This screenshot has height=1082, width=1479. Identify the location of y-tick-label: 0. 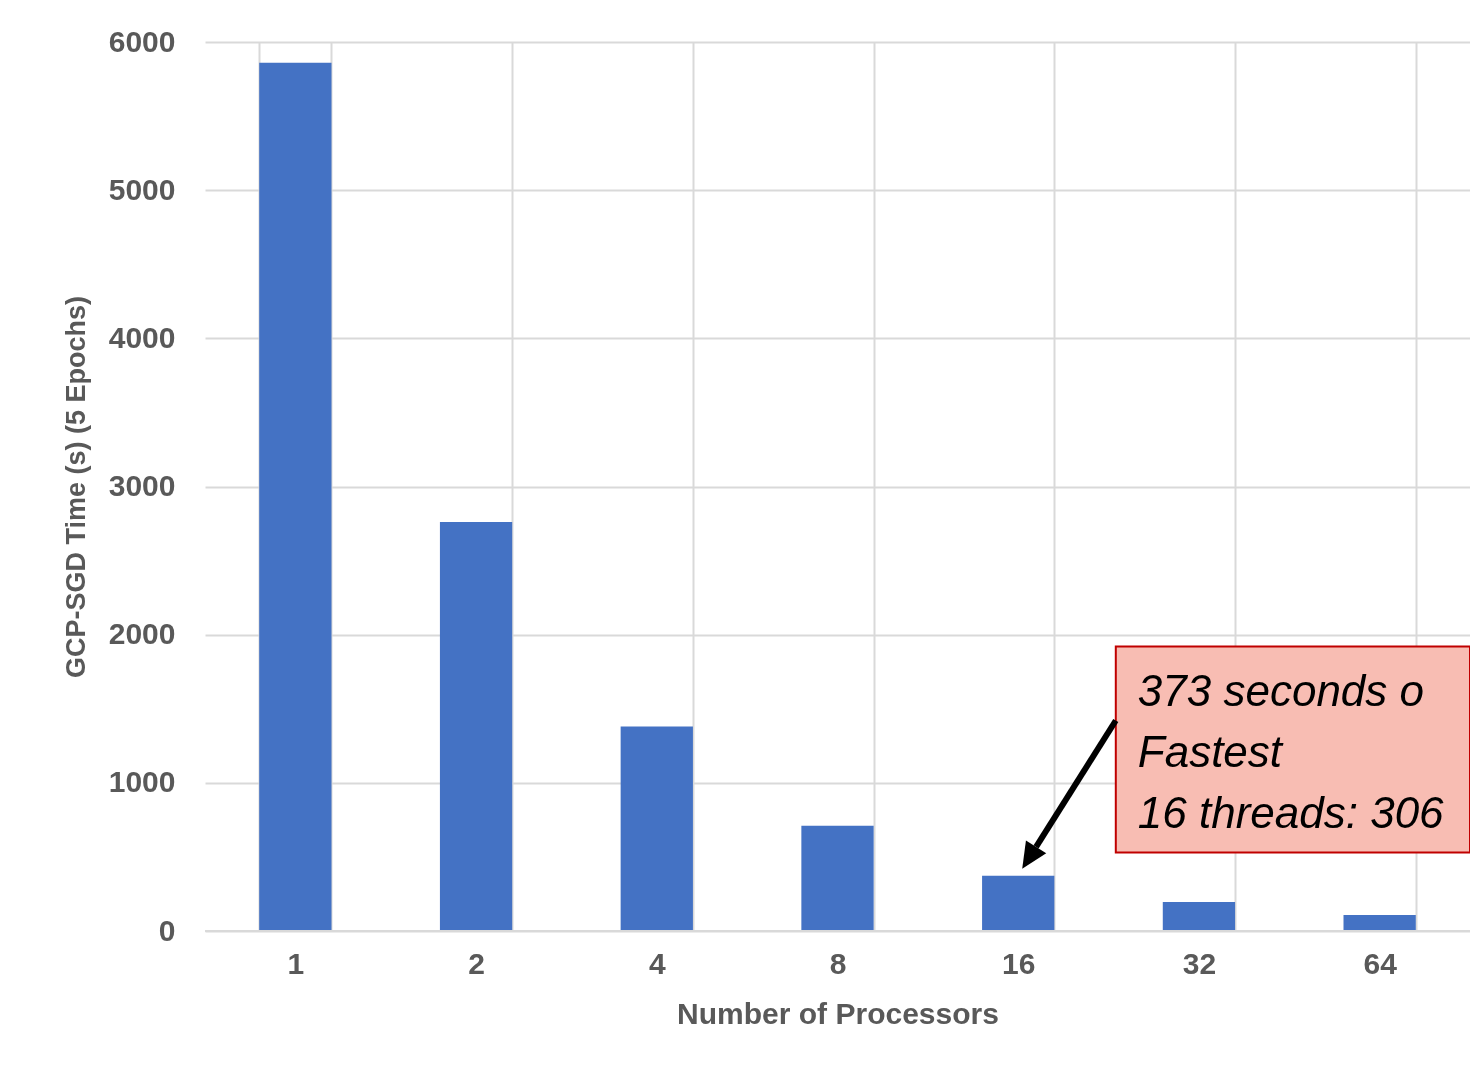
(167, 930).